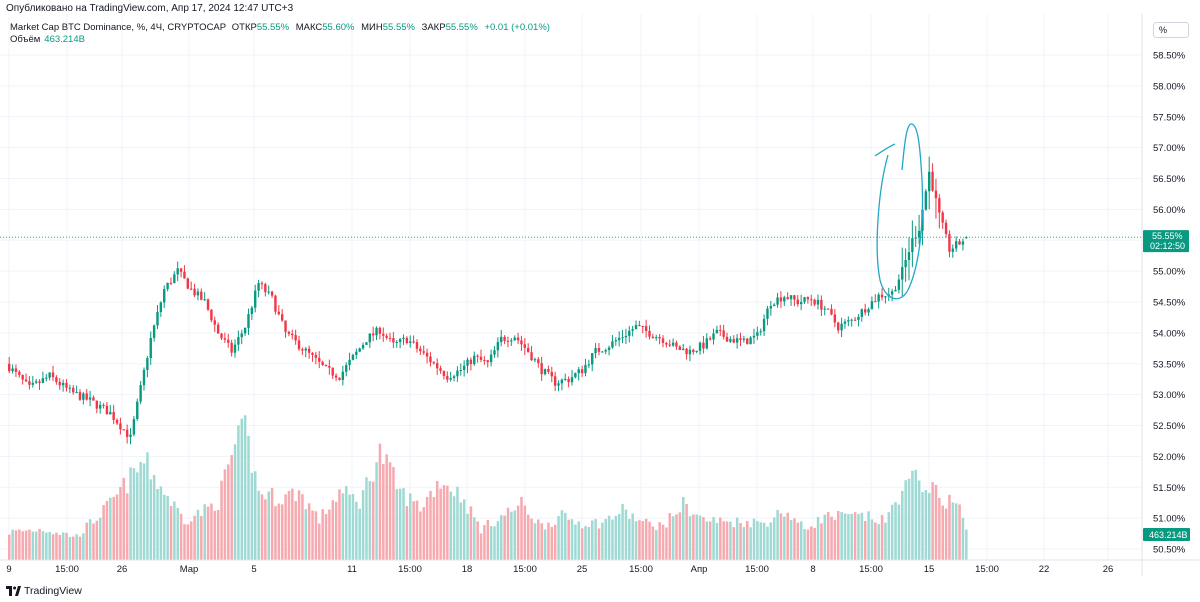  What do you see at coordinates (1171, 30) in the screenshot?
I see `percent-scale-button: %` at bounding box center [1171, 30].